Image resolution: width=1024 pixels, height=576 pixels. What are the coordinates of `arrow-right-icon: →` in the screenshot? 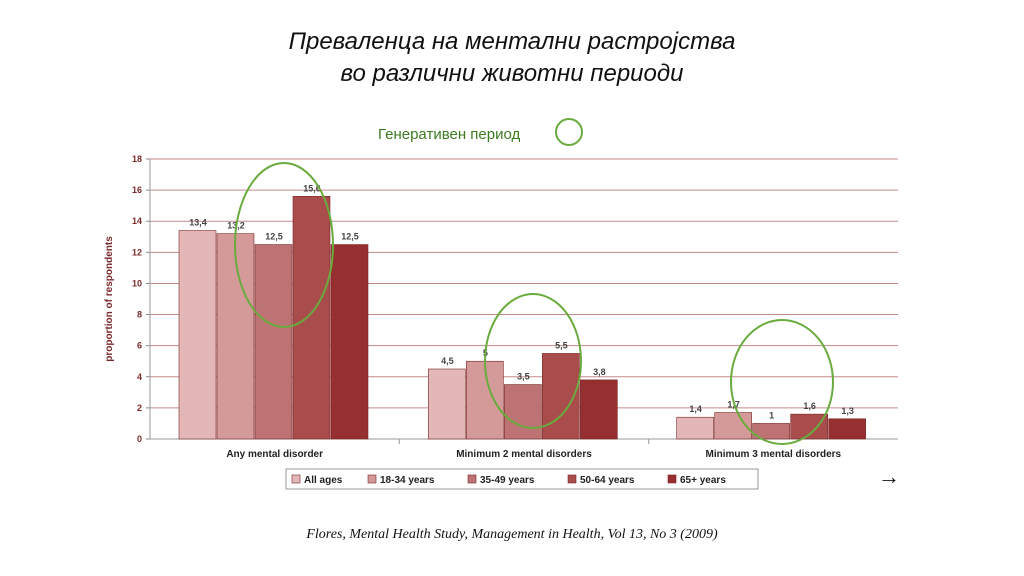 It's located at (889, 476).